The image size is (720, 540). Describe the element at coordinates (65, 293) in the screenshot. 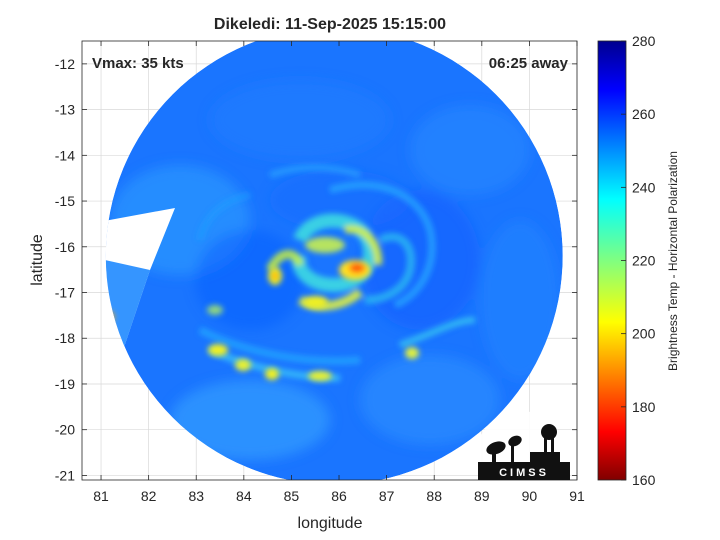

I see `y-tick-label: -17` at that location.